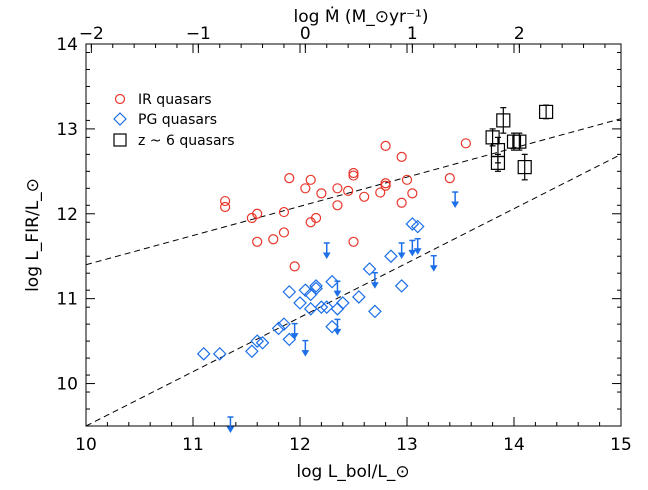  I want to click on top-axis-ticks: −2 −1 0 1 2, so click(342, 38).